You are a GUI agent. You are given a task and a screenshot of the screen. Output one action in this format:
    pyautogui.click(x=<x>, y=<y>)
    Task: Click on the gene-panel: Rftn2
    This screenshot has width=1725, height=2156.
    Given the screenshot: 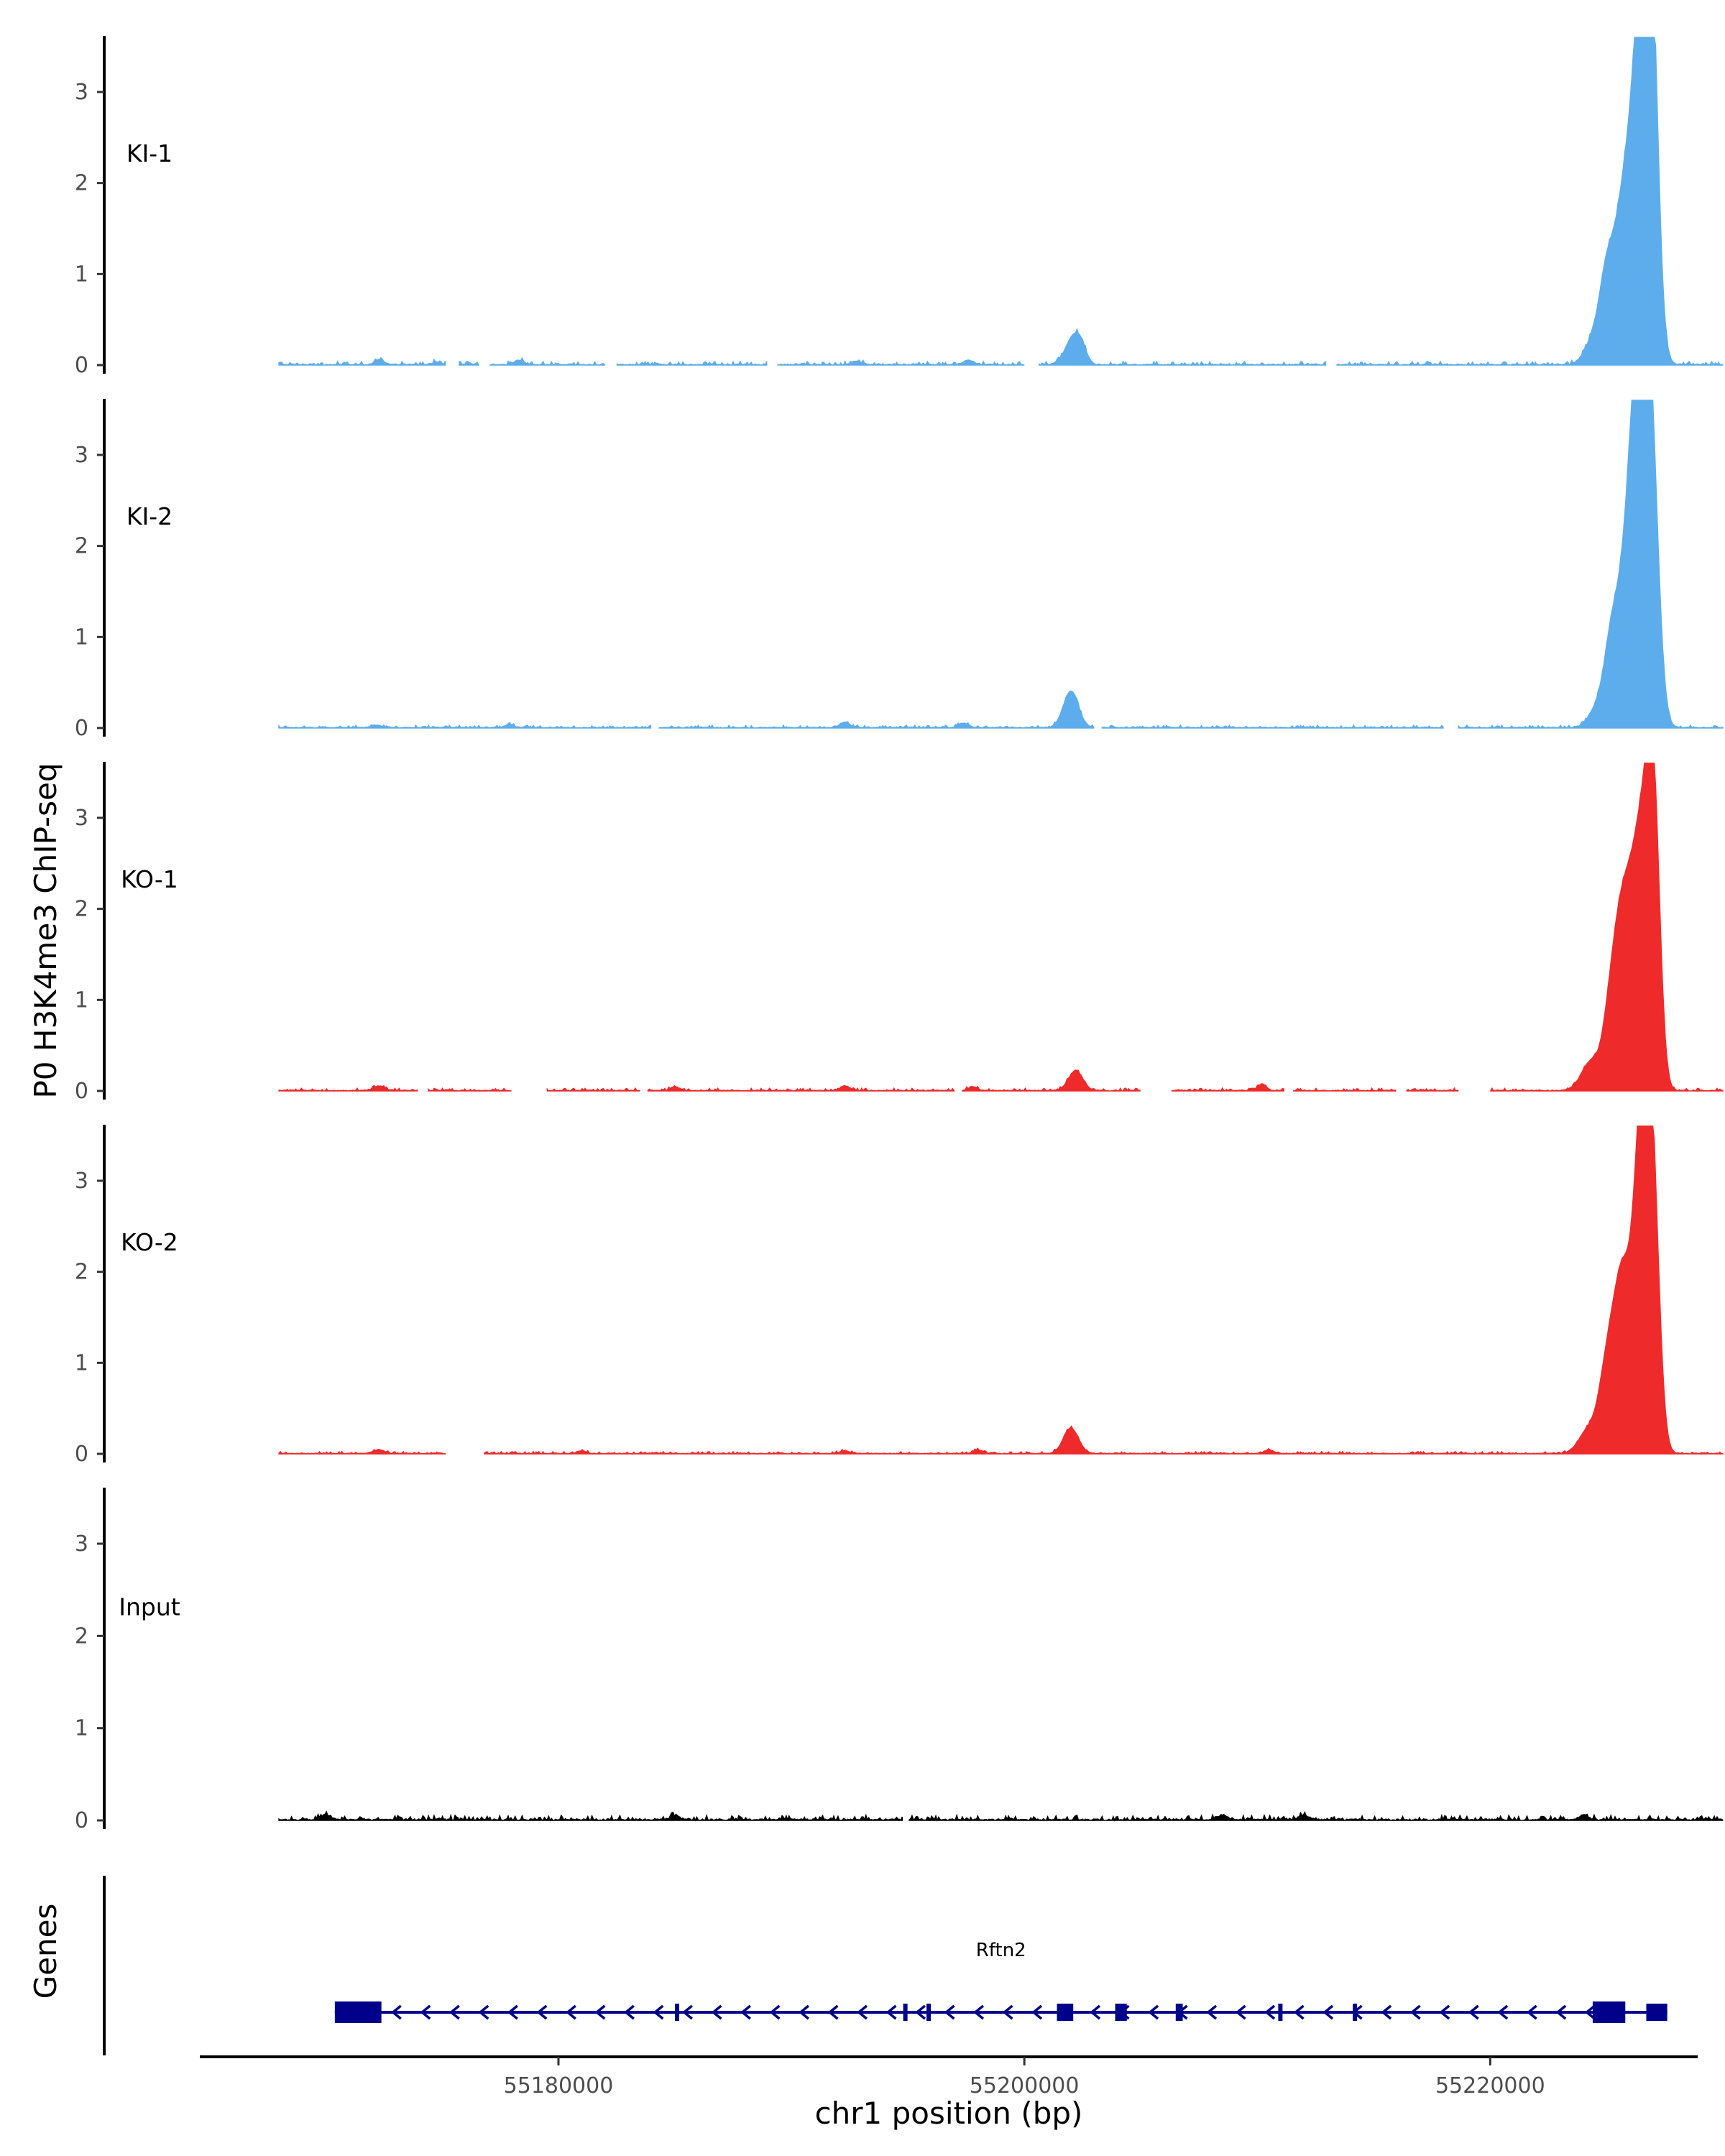 What is the action you would take?
    pyautogui.click(x=885, y=1965)
    